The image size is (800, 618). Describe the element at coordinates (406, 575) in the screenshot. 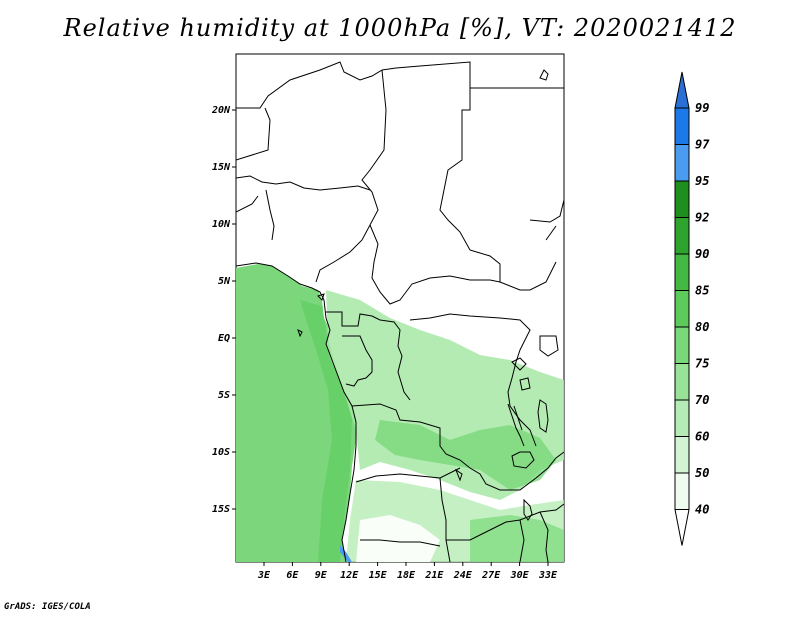

I see `lon-tick-label: 18E` at that location.